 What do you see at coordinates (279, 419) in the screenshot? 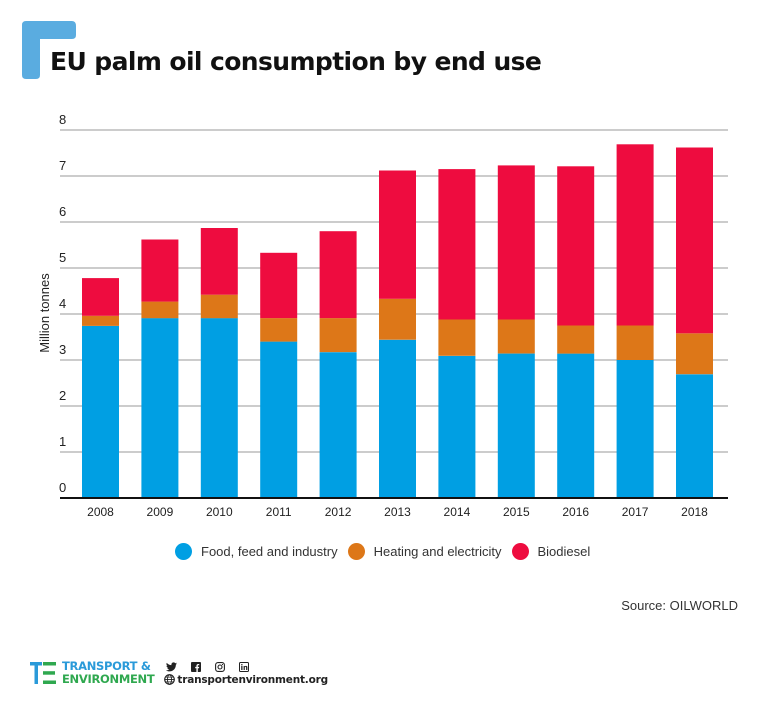
I see `bar-segment-2011-food-feed-and-industry` at bounding box center [279, 419].